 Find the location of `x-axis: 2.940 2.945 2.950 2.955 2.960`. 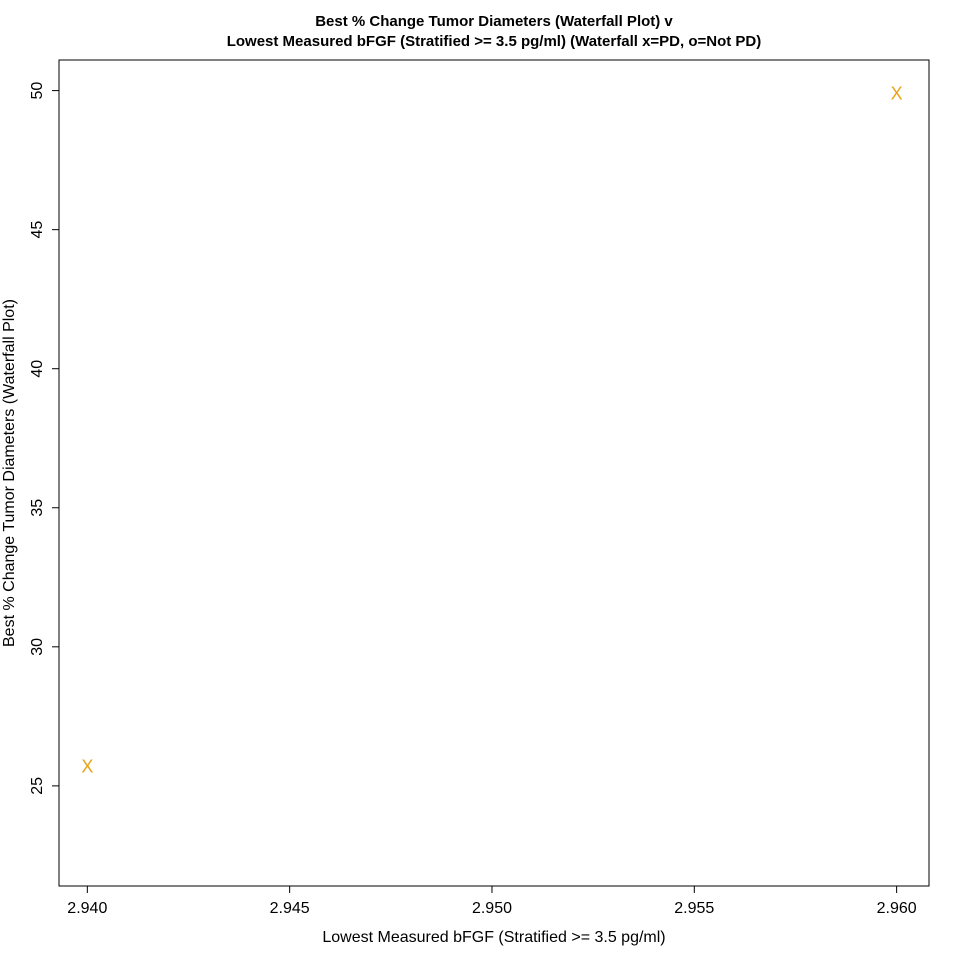

x-axis: 2.940 2.945 2.950 2.955 2.960 is located at coordinates (492, 901).